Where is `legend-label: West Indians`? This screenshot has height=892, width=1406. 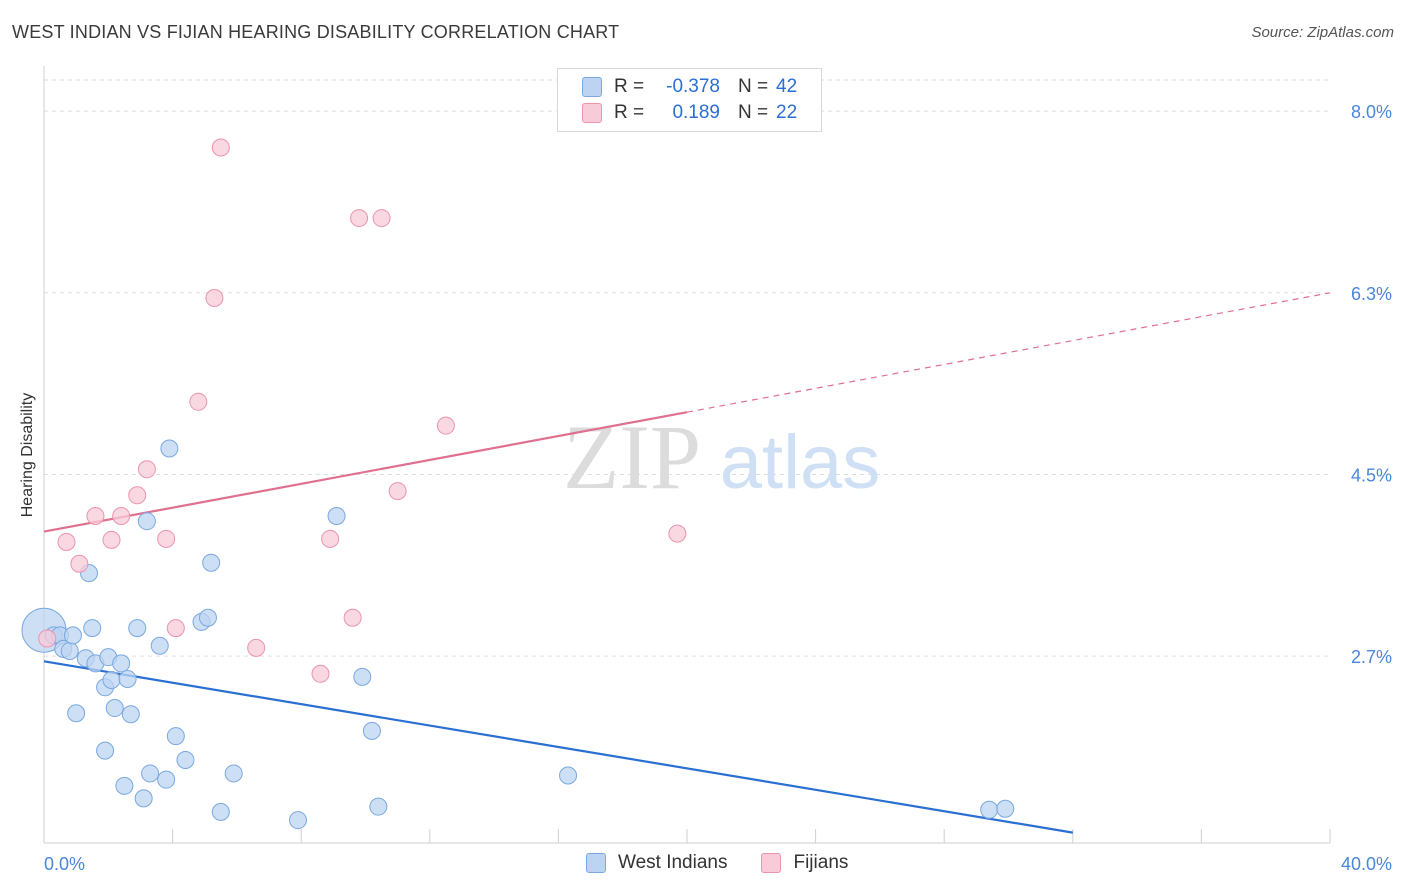 legend-label: West Indians is located at coordinates (673, 862).